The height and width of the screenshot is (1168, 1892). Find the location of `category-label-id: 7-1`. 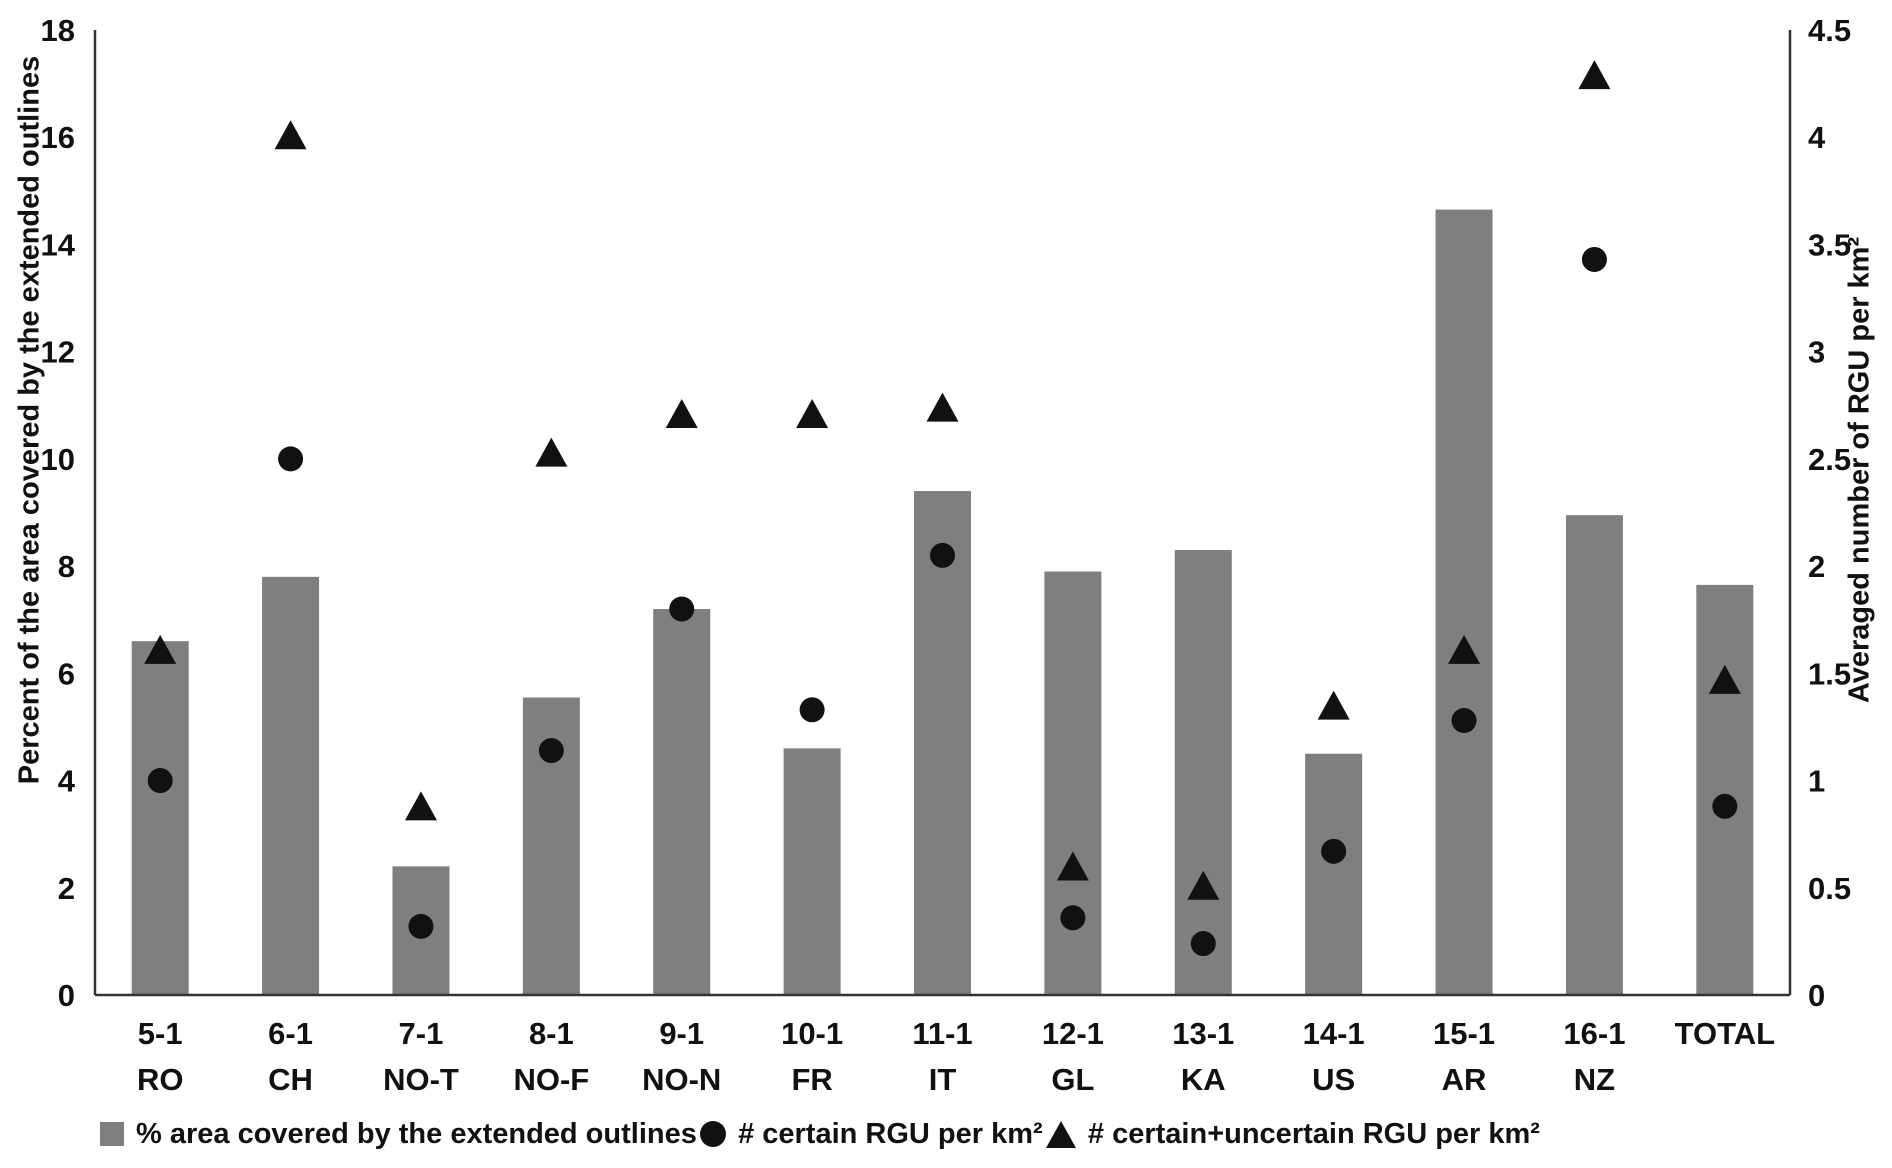

category-label-id: 7-1 is located at coordinates (421, 1033).